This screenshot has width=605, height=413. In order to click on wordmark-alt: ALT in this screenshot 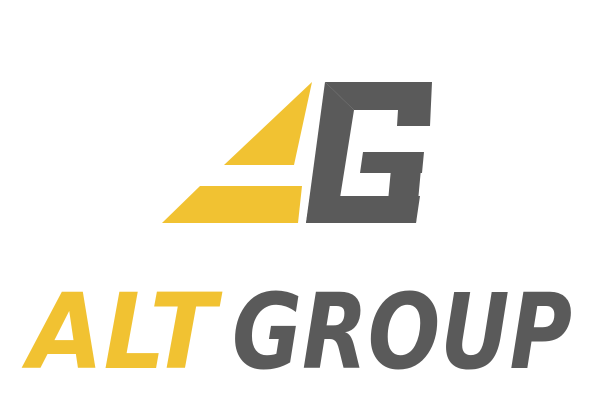, I will do `click(121, 332)`.